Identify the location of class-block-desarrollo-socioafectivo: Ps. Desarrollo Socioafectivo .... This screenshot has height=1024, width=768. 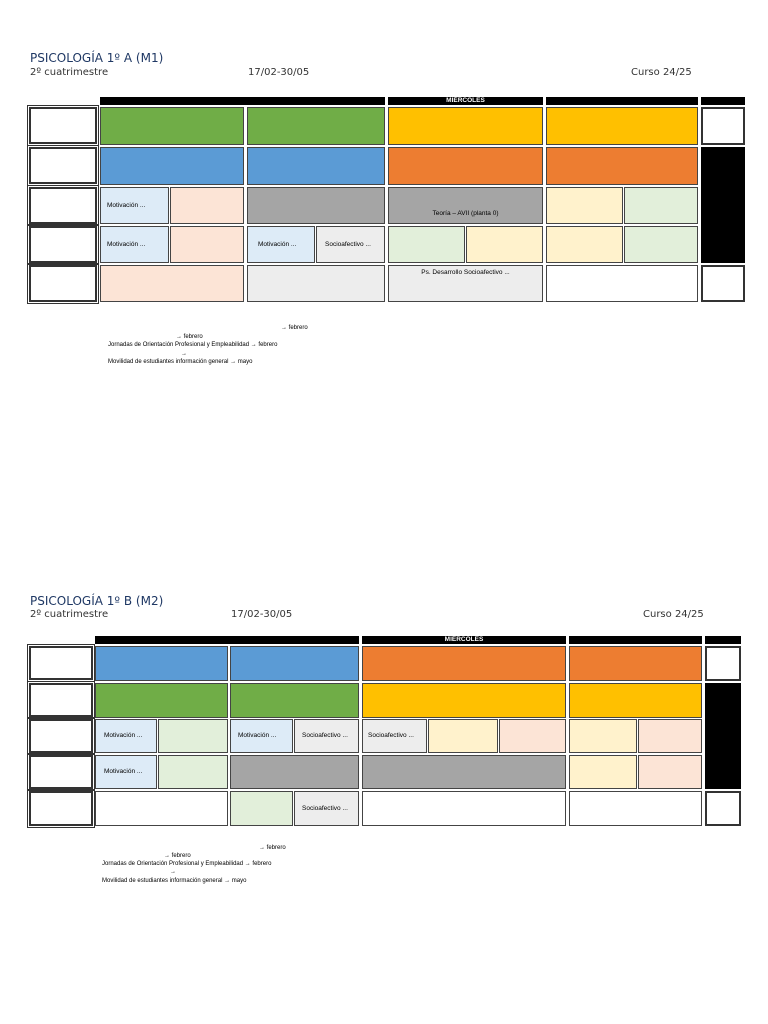
(465, 283).